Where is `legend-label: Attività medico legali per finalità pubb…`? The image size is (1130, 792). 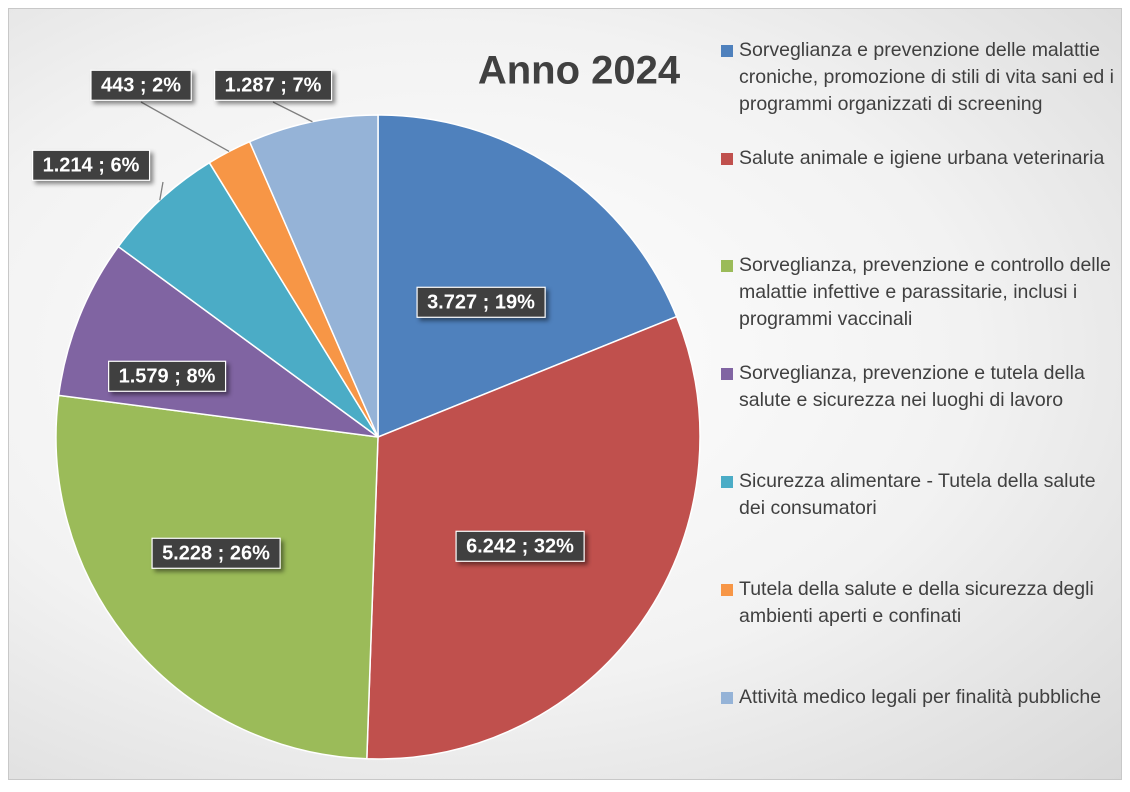
legend-label: Attività medico legali per finalità pubb… is located at coordinates (920, 697).